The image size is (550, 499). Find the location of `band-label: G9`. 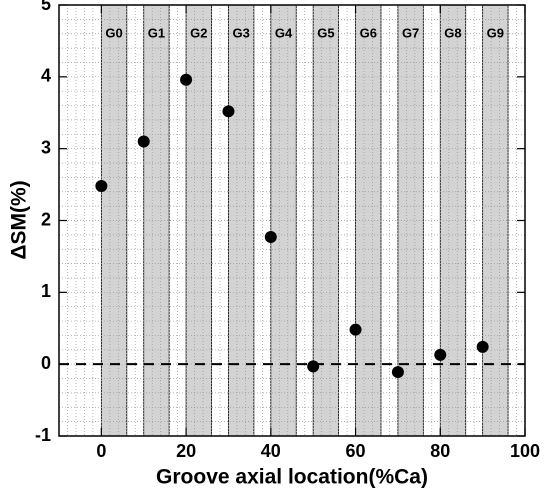

band-label: G9 is located at coordinates (495, 32).